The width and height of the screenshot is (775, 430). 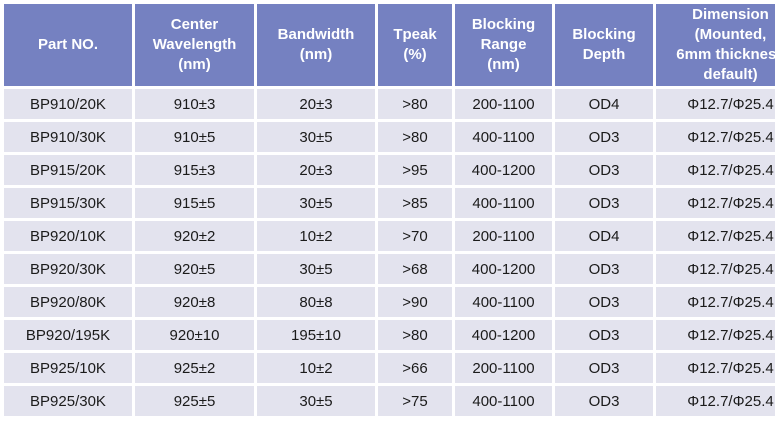 I want to click on cell-part-no: BP920/30K, so click(x=68, y=269).